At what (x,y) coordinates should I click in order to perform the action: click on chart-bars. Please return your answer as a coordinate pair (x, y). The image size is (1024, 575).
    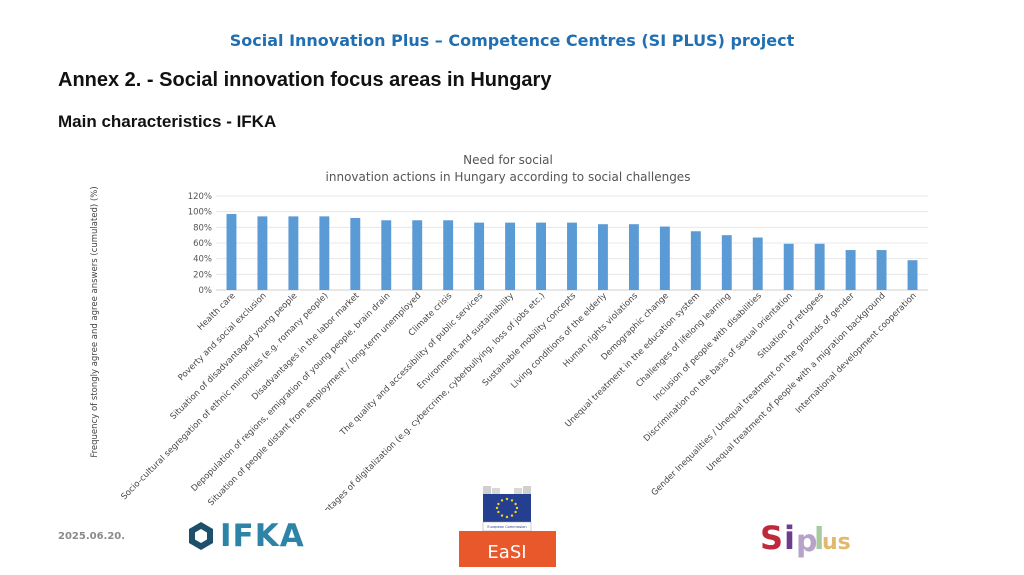
    Looking at the image, I should click on (572, 252).